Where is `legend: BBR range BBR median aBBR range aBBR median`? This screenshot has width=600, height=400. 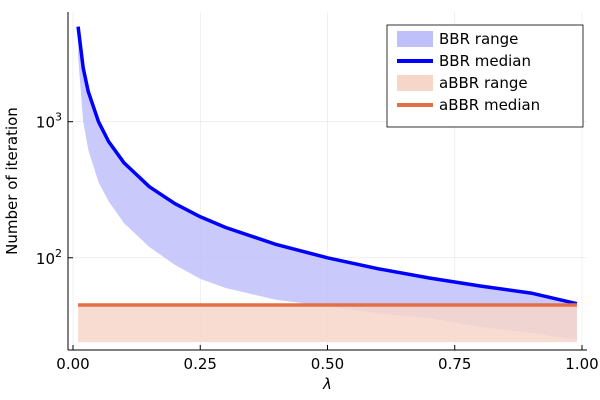 legend: BBR range BBR median aBBR range aBBR median is located at coordinates (485, 76).